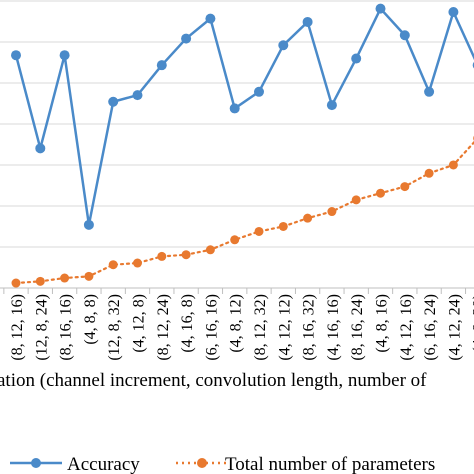 The image size is (474, 474). What do you see at coordinates (236, 323) in the screenshot?
I see `x-tick-label: (4, 8, 12)` at bounding box center [236, 323].